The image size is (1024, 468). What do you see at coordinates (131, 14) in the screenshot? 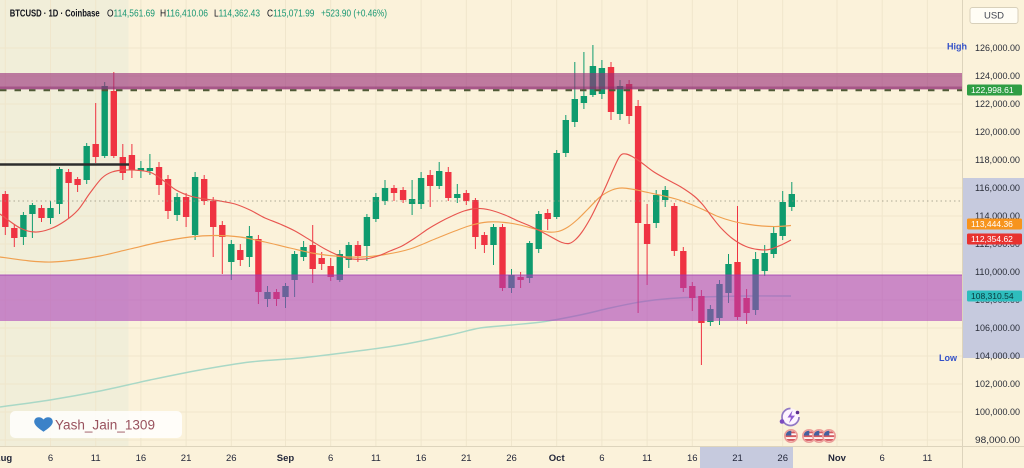
I see `svg-text: O114,561.69` at bounding box center [131, 14].